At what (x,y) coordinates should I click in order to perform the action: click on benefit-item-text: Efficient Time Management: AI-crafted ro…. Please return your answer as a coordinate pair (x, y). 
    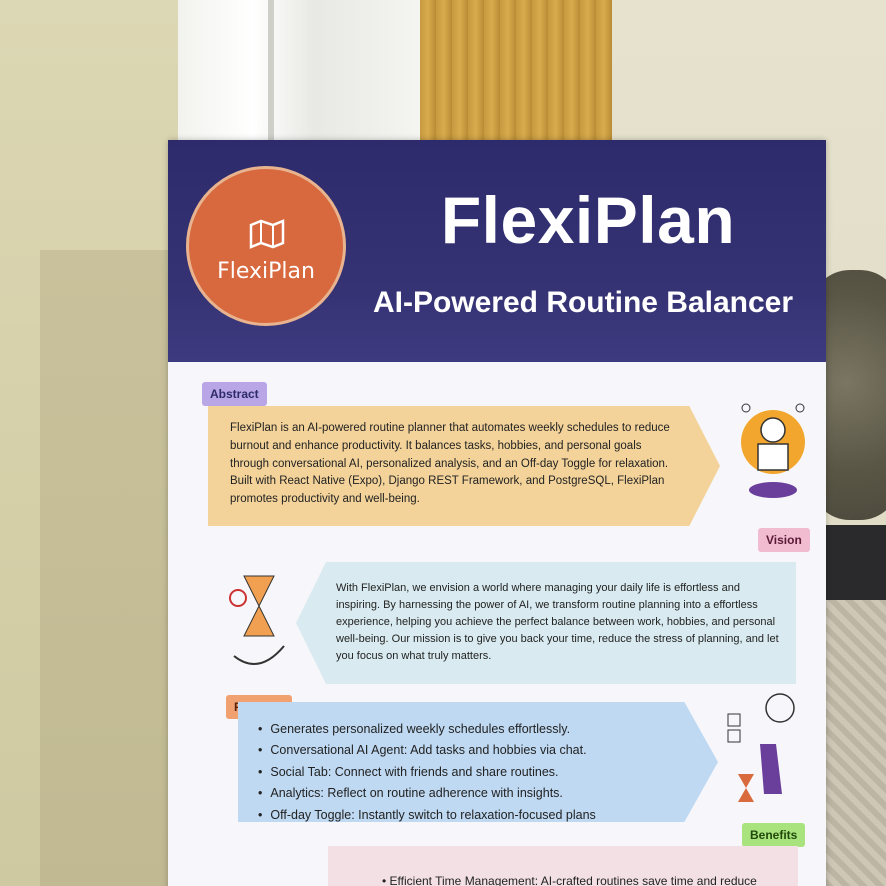
    Looking at the image, I should click on (573, 880).